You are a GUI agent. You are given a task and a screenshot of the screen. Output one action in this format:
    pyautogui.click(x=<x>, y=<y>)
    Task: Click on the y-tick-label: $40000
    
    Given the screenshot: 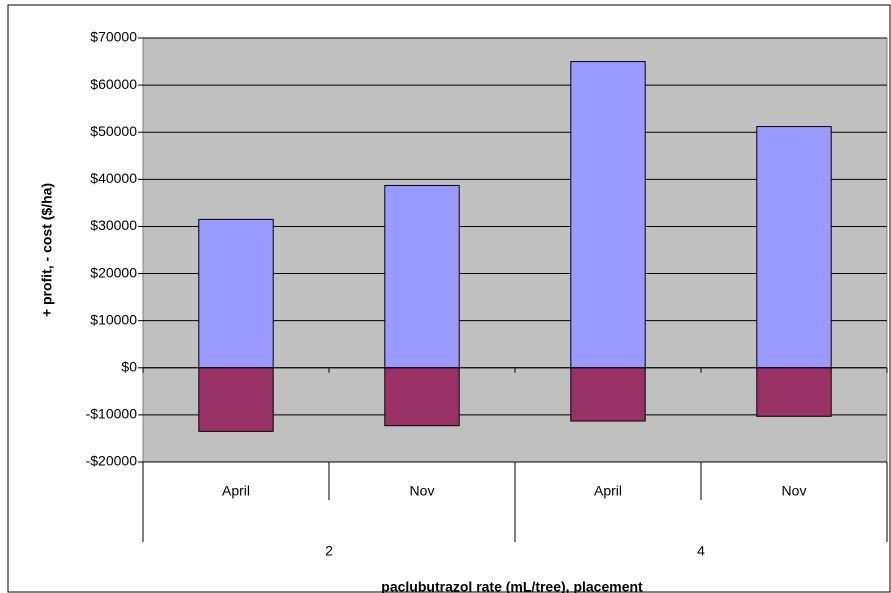 What is the action you would take?
    pyautogui.click(x=113, y=178)
    